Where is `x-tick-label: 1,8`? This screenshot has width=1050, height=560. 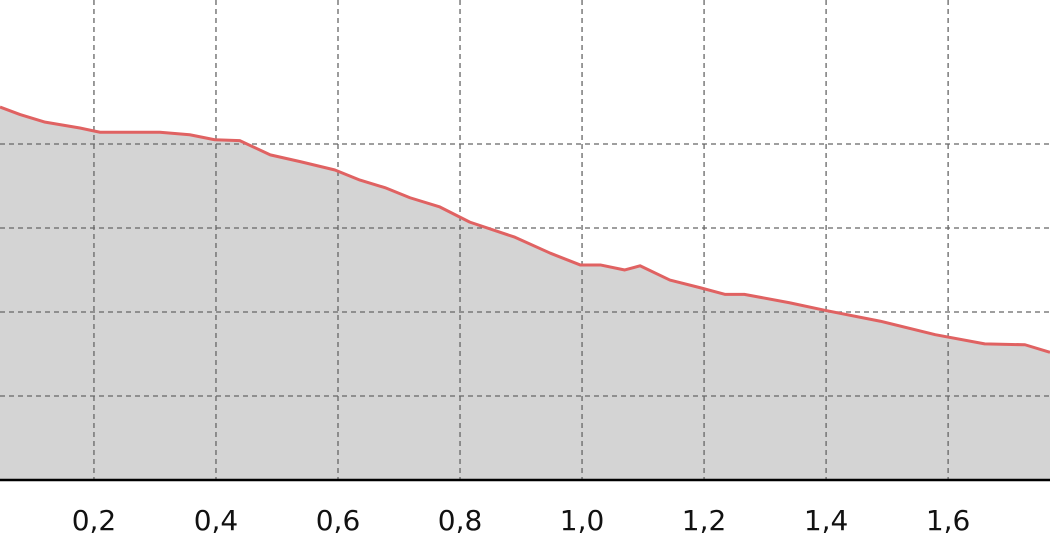 x-tick-label: 1,8 is located at coordinates (1049, 520).